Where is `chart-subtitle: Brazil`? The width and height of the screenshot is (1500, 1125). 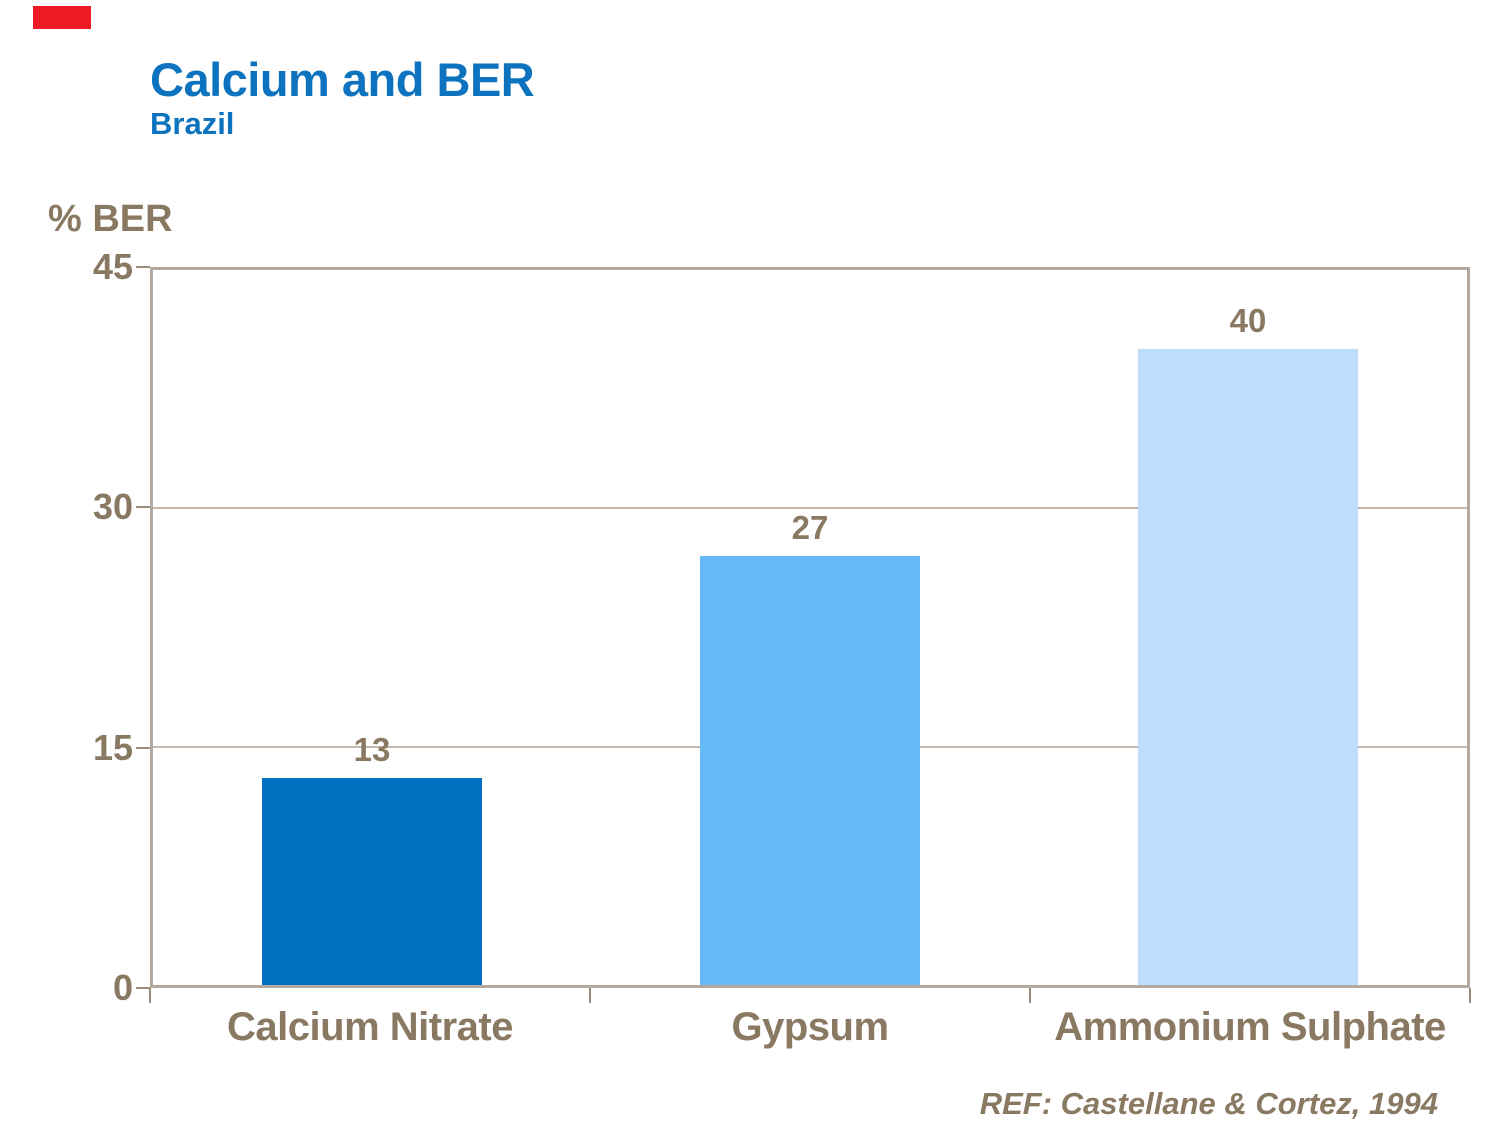 chart-subtitle: Brazil is located at coordinates (192, 123).